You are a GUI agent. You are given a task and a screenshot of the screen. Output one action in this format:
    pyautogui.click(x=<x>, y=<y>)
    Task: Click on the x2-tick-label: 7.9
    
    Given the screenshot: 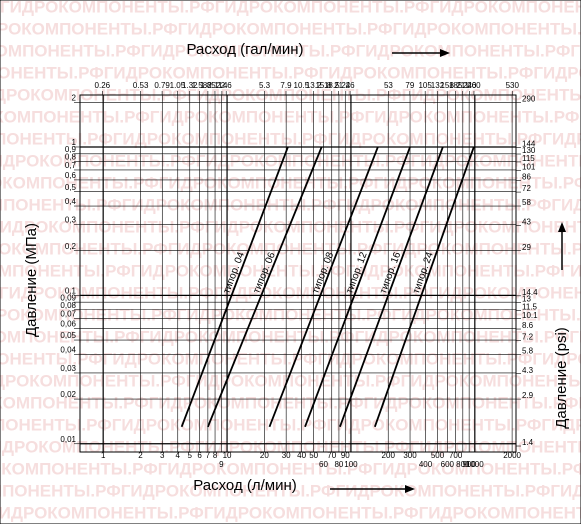 What is the action you would take?
    pyautogui.click(x=286, y=85)
    